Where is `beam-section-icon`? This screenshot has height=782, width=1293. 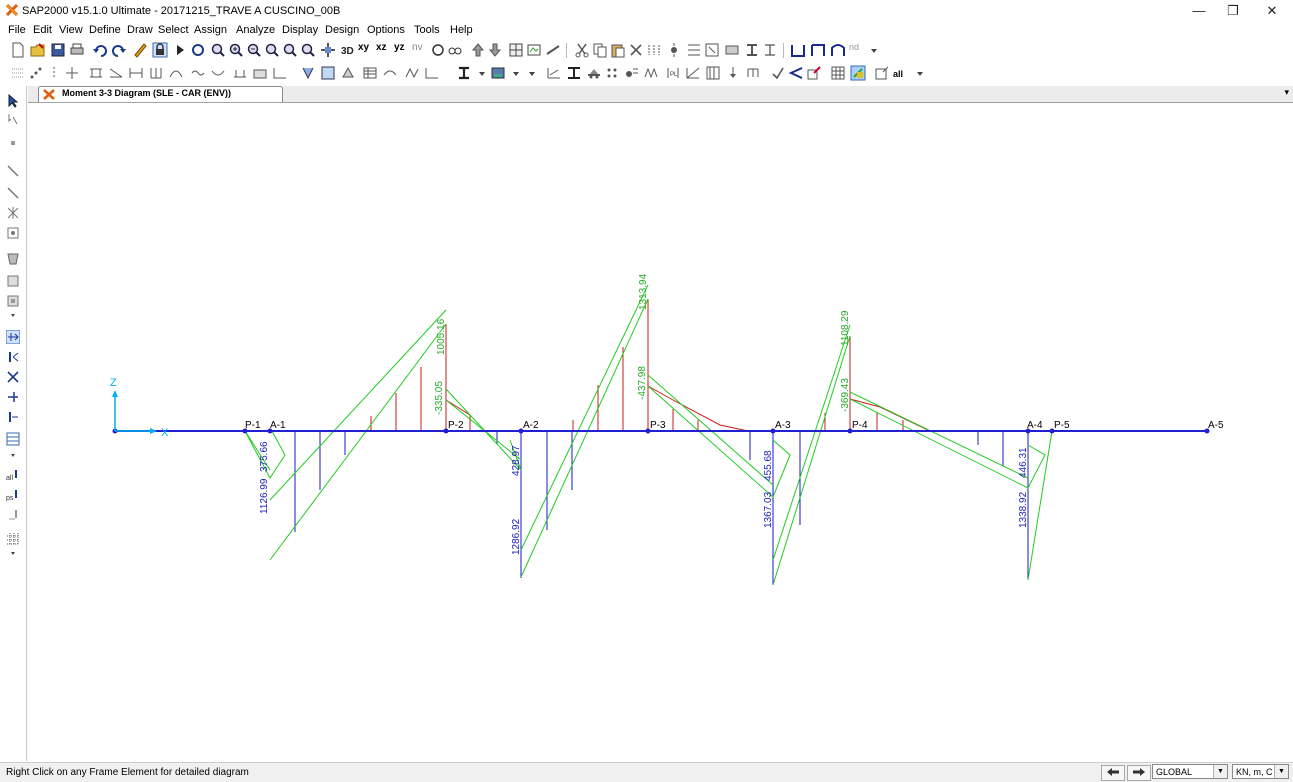 beam-section-icon is located at coordinates (574, 73).